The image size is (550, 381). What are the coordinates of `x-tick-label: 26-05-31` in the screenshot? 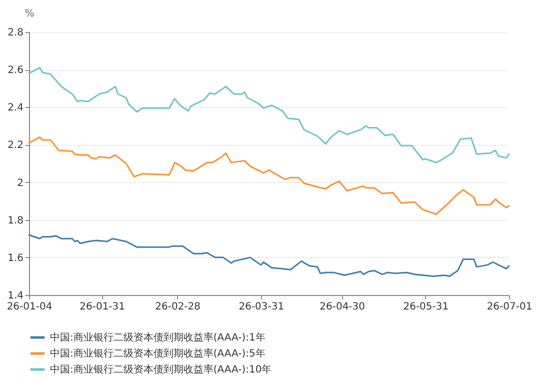 It's located at (426, 307).